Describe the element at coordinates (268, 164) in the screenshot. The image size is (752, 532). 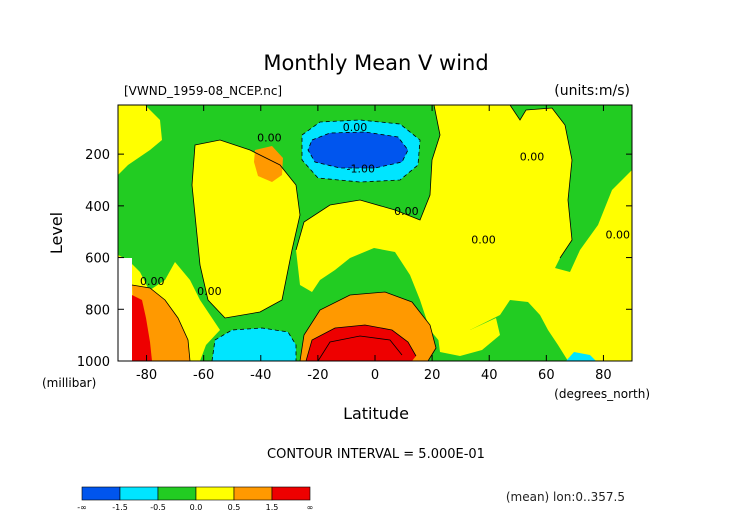
I see `positive-region-orange-south-upper` at that location.